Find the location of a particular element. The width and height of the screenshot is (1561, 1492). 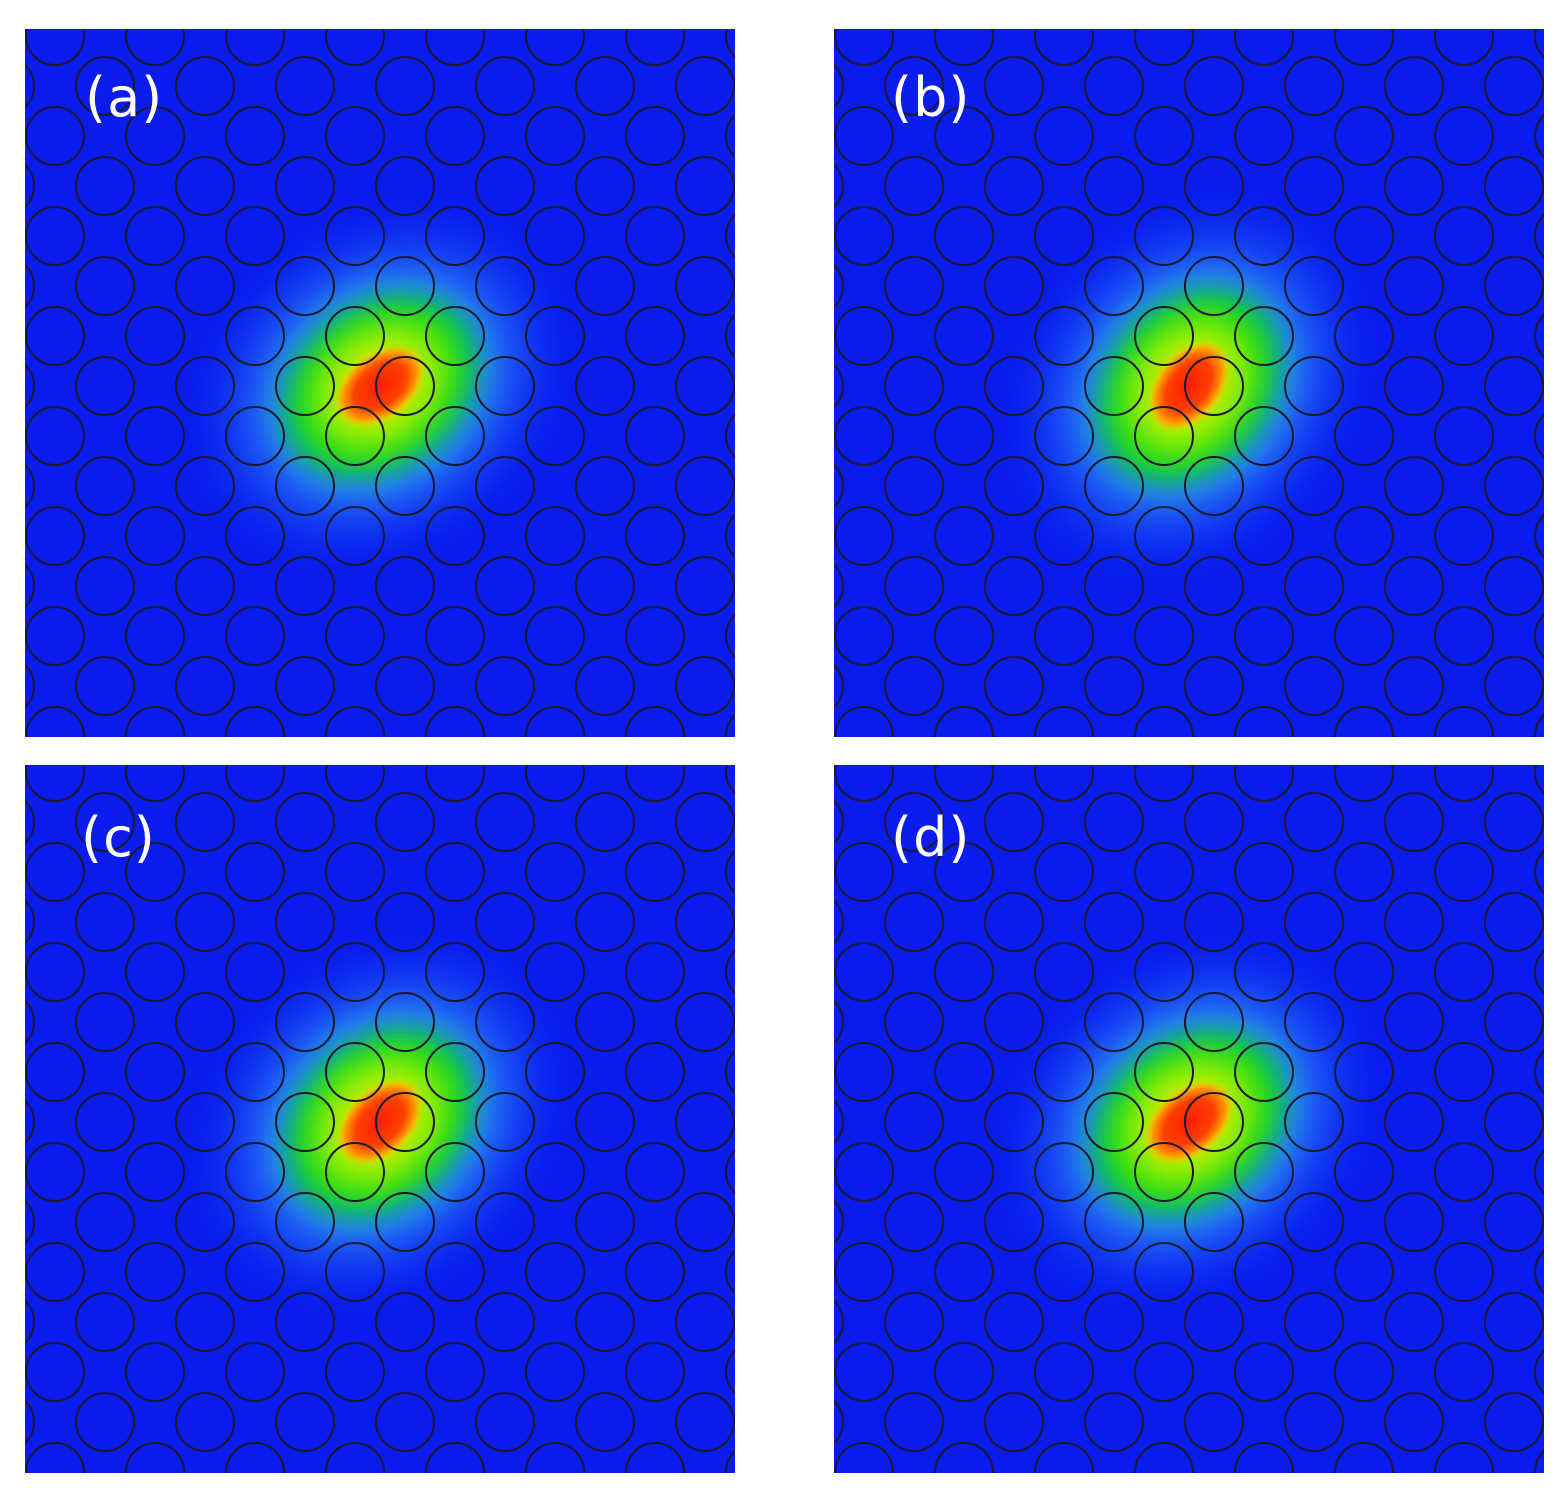

panel-label-b: (b) is located at coordinates (931, 97).